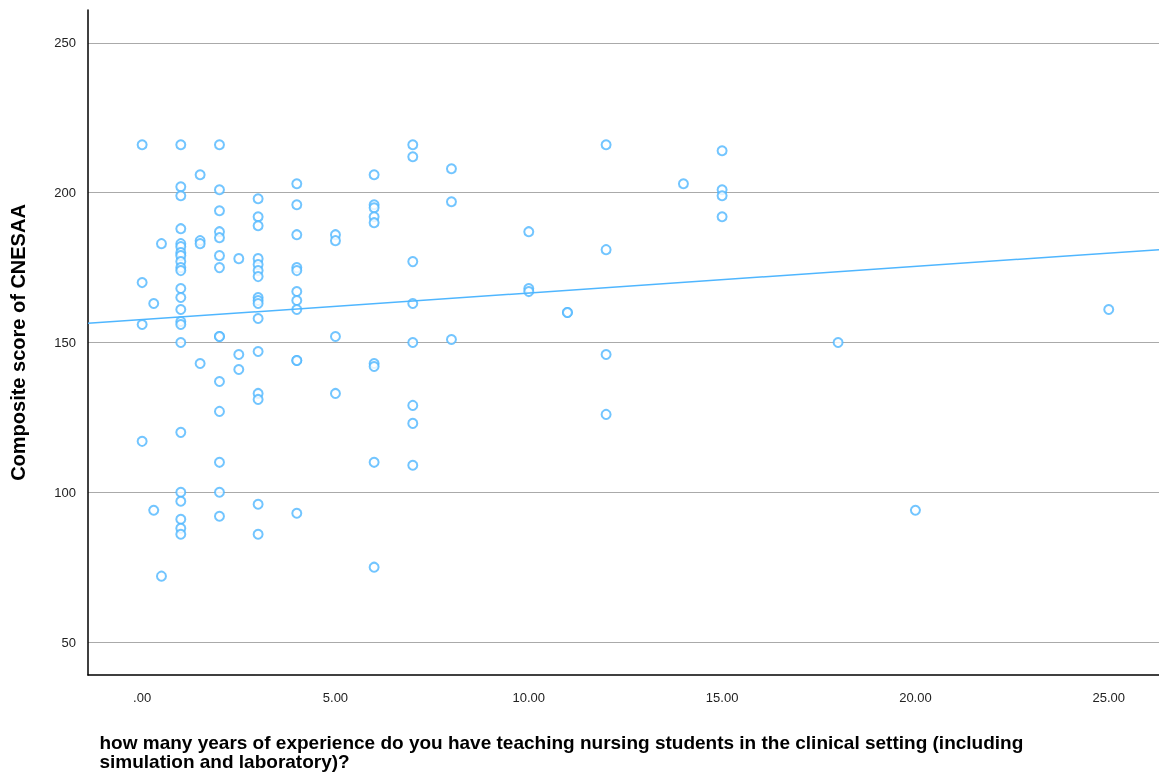 The width and height of the screenshot is (1159, 781). Describe the element at coordinates (18, 342) in the screenshot. I see `y-axis-title: Composite score of CNESAA` at that location.